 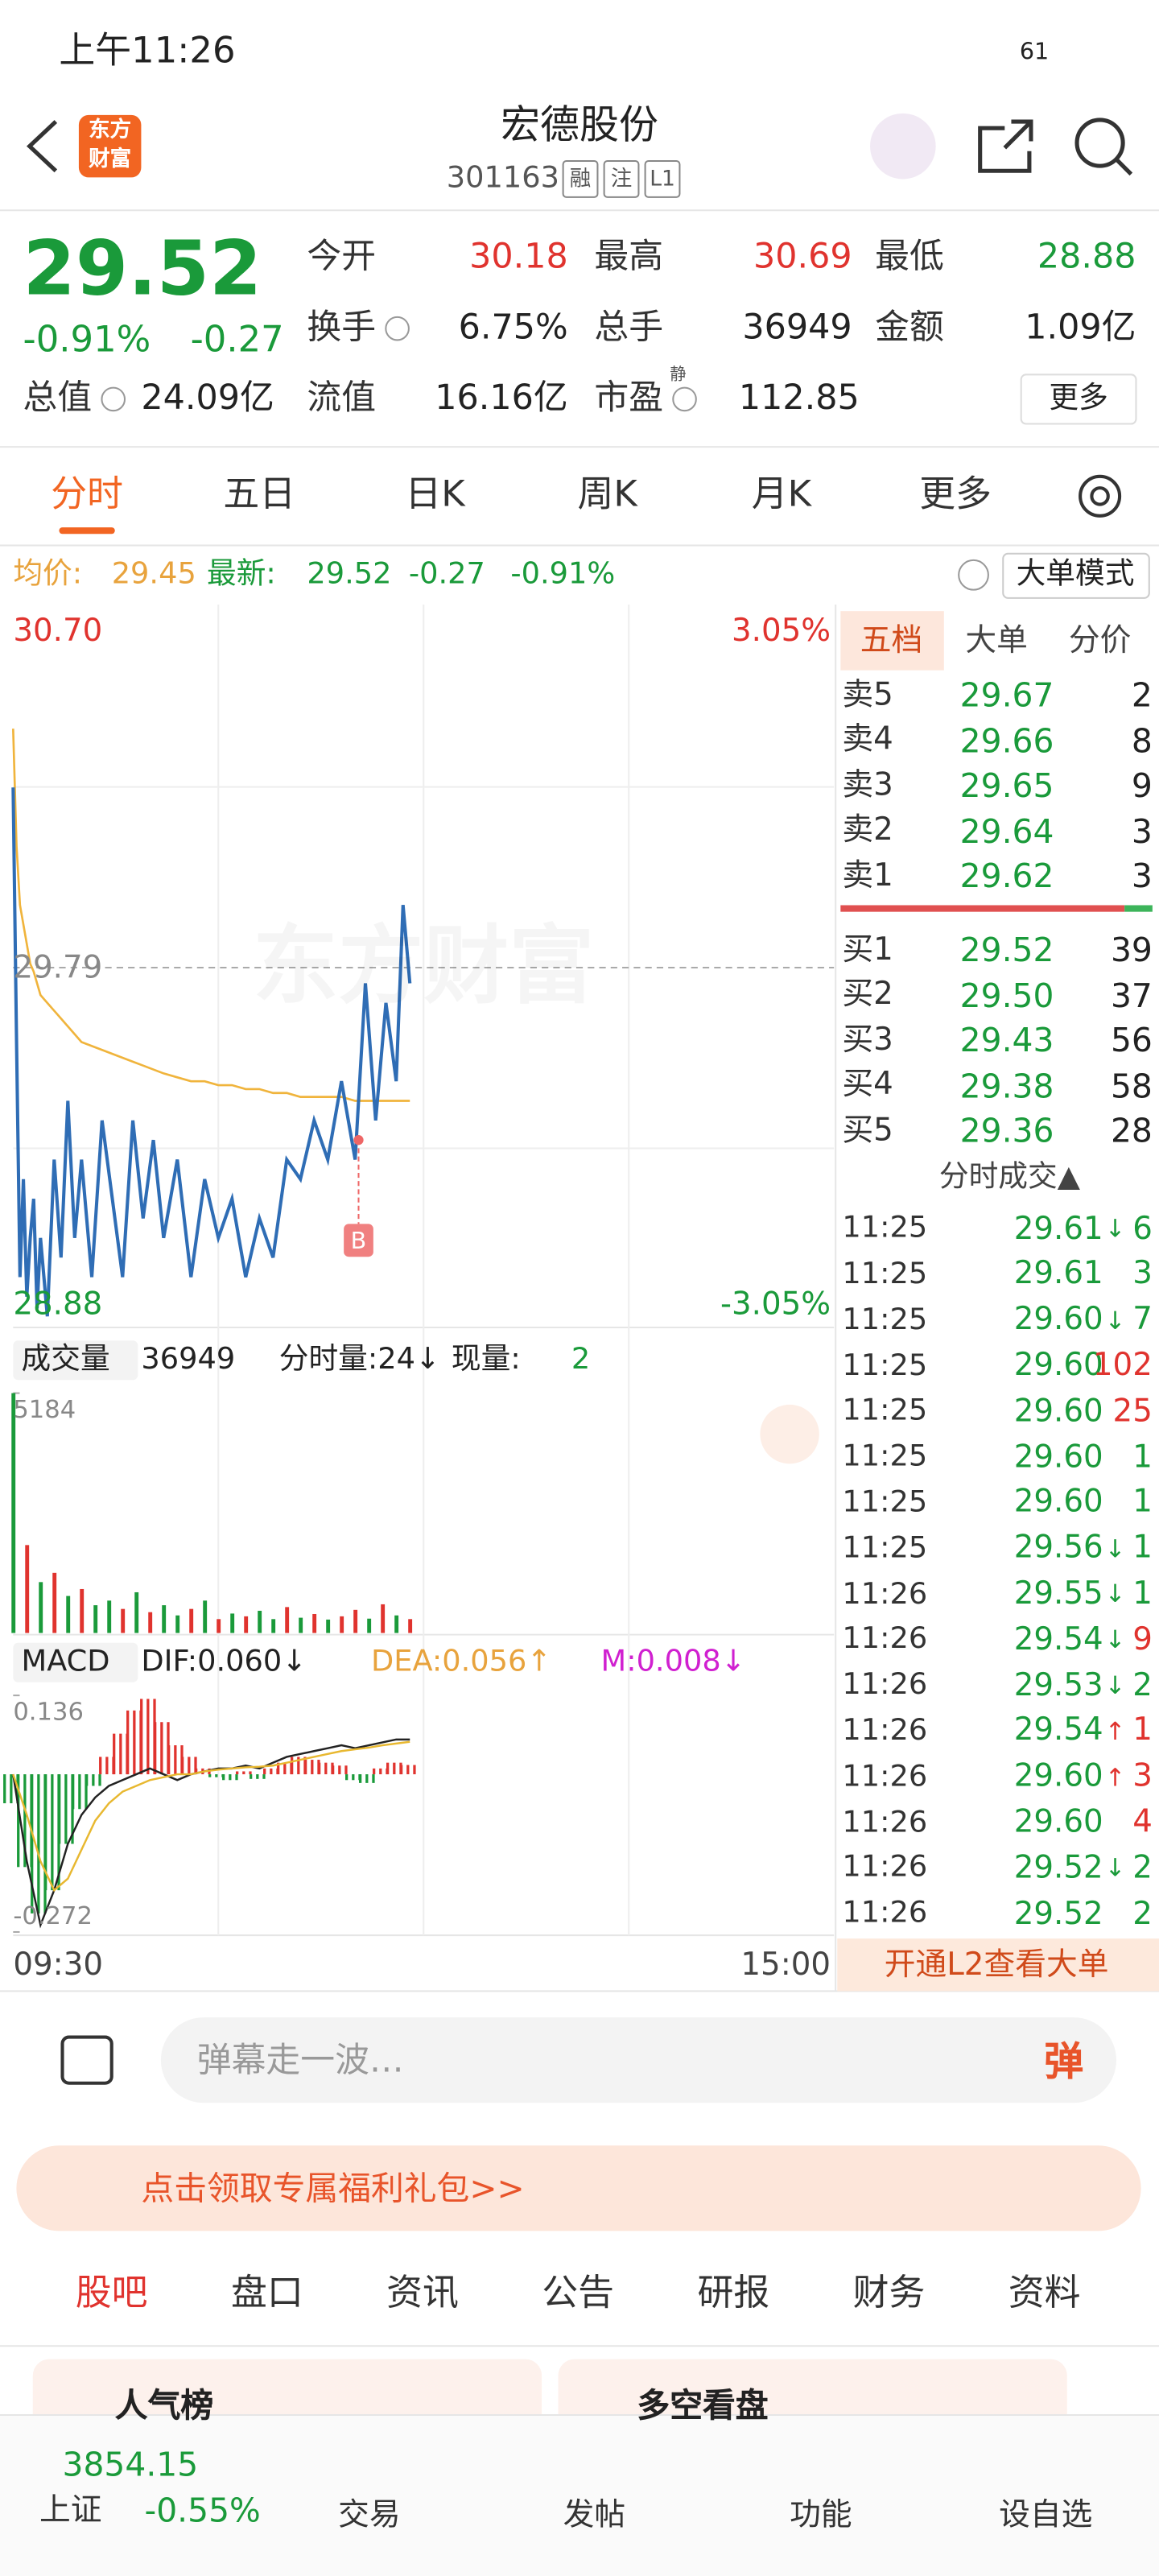 What do you see at coordinates (607, 495) in the screenshot?
I see `chart-tab: 周K` at bounding box center [607, 495].